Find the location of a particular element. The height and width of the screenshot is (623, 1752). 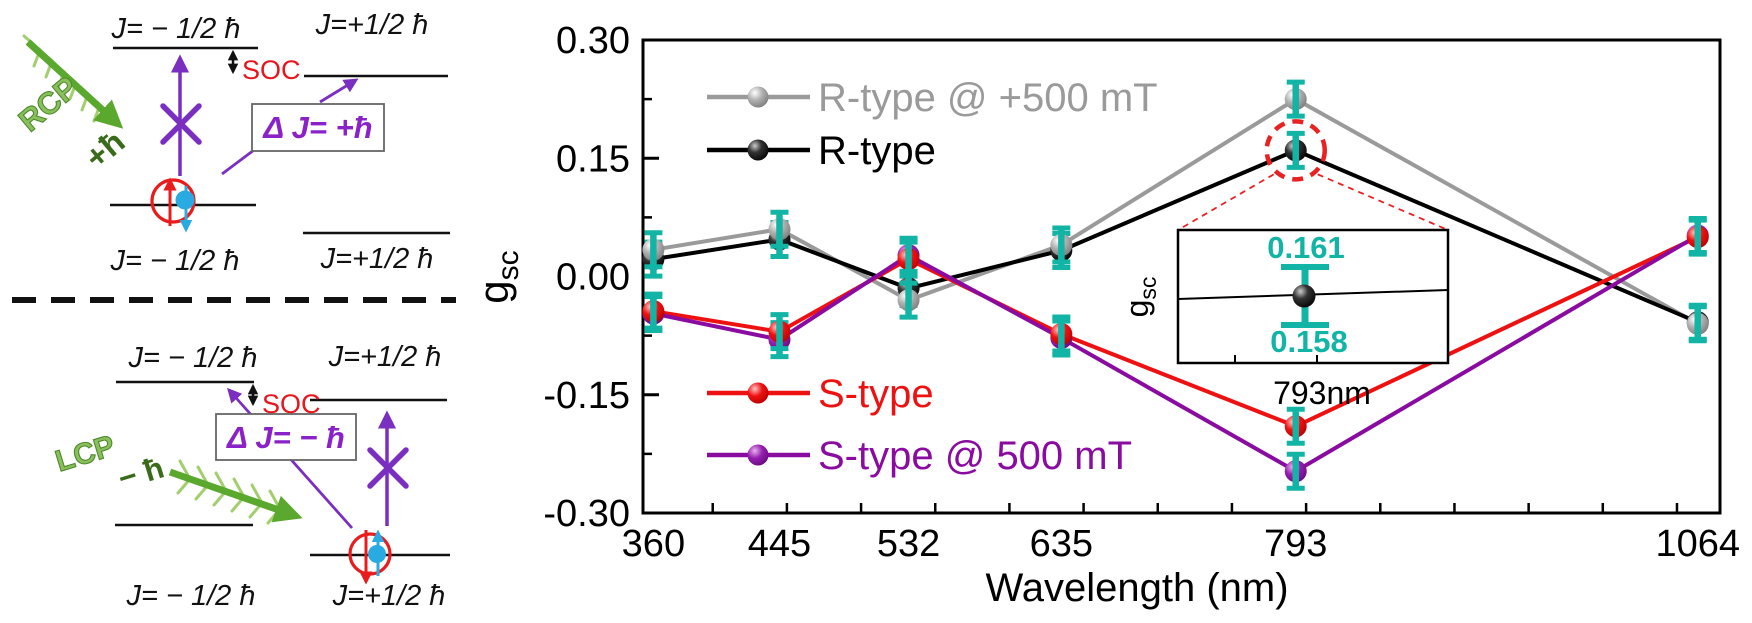

lcp-momentum-label: − ħ is located at coordinates (141, 473).